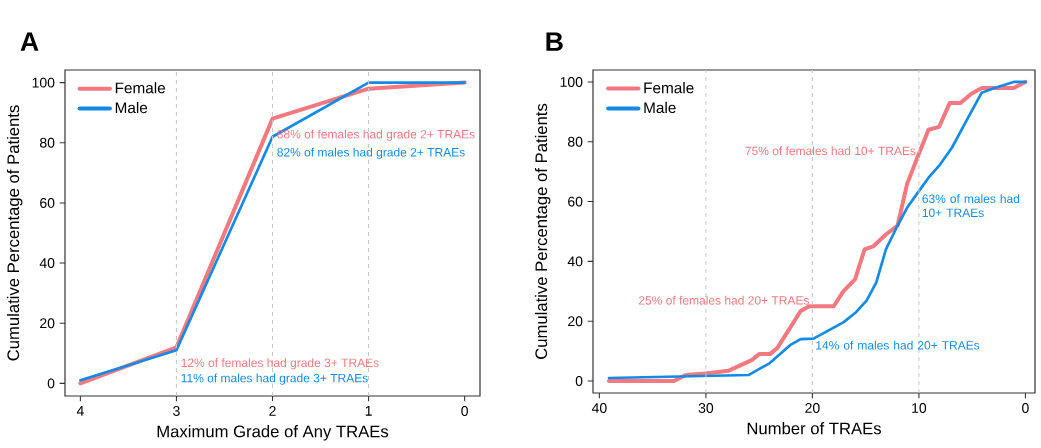  What do you see at coordinates (971, 206) in the screenshot?
I see `annotation: 63% of males had 10+ TRAEs` at bounding box center [971, 206].